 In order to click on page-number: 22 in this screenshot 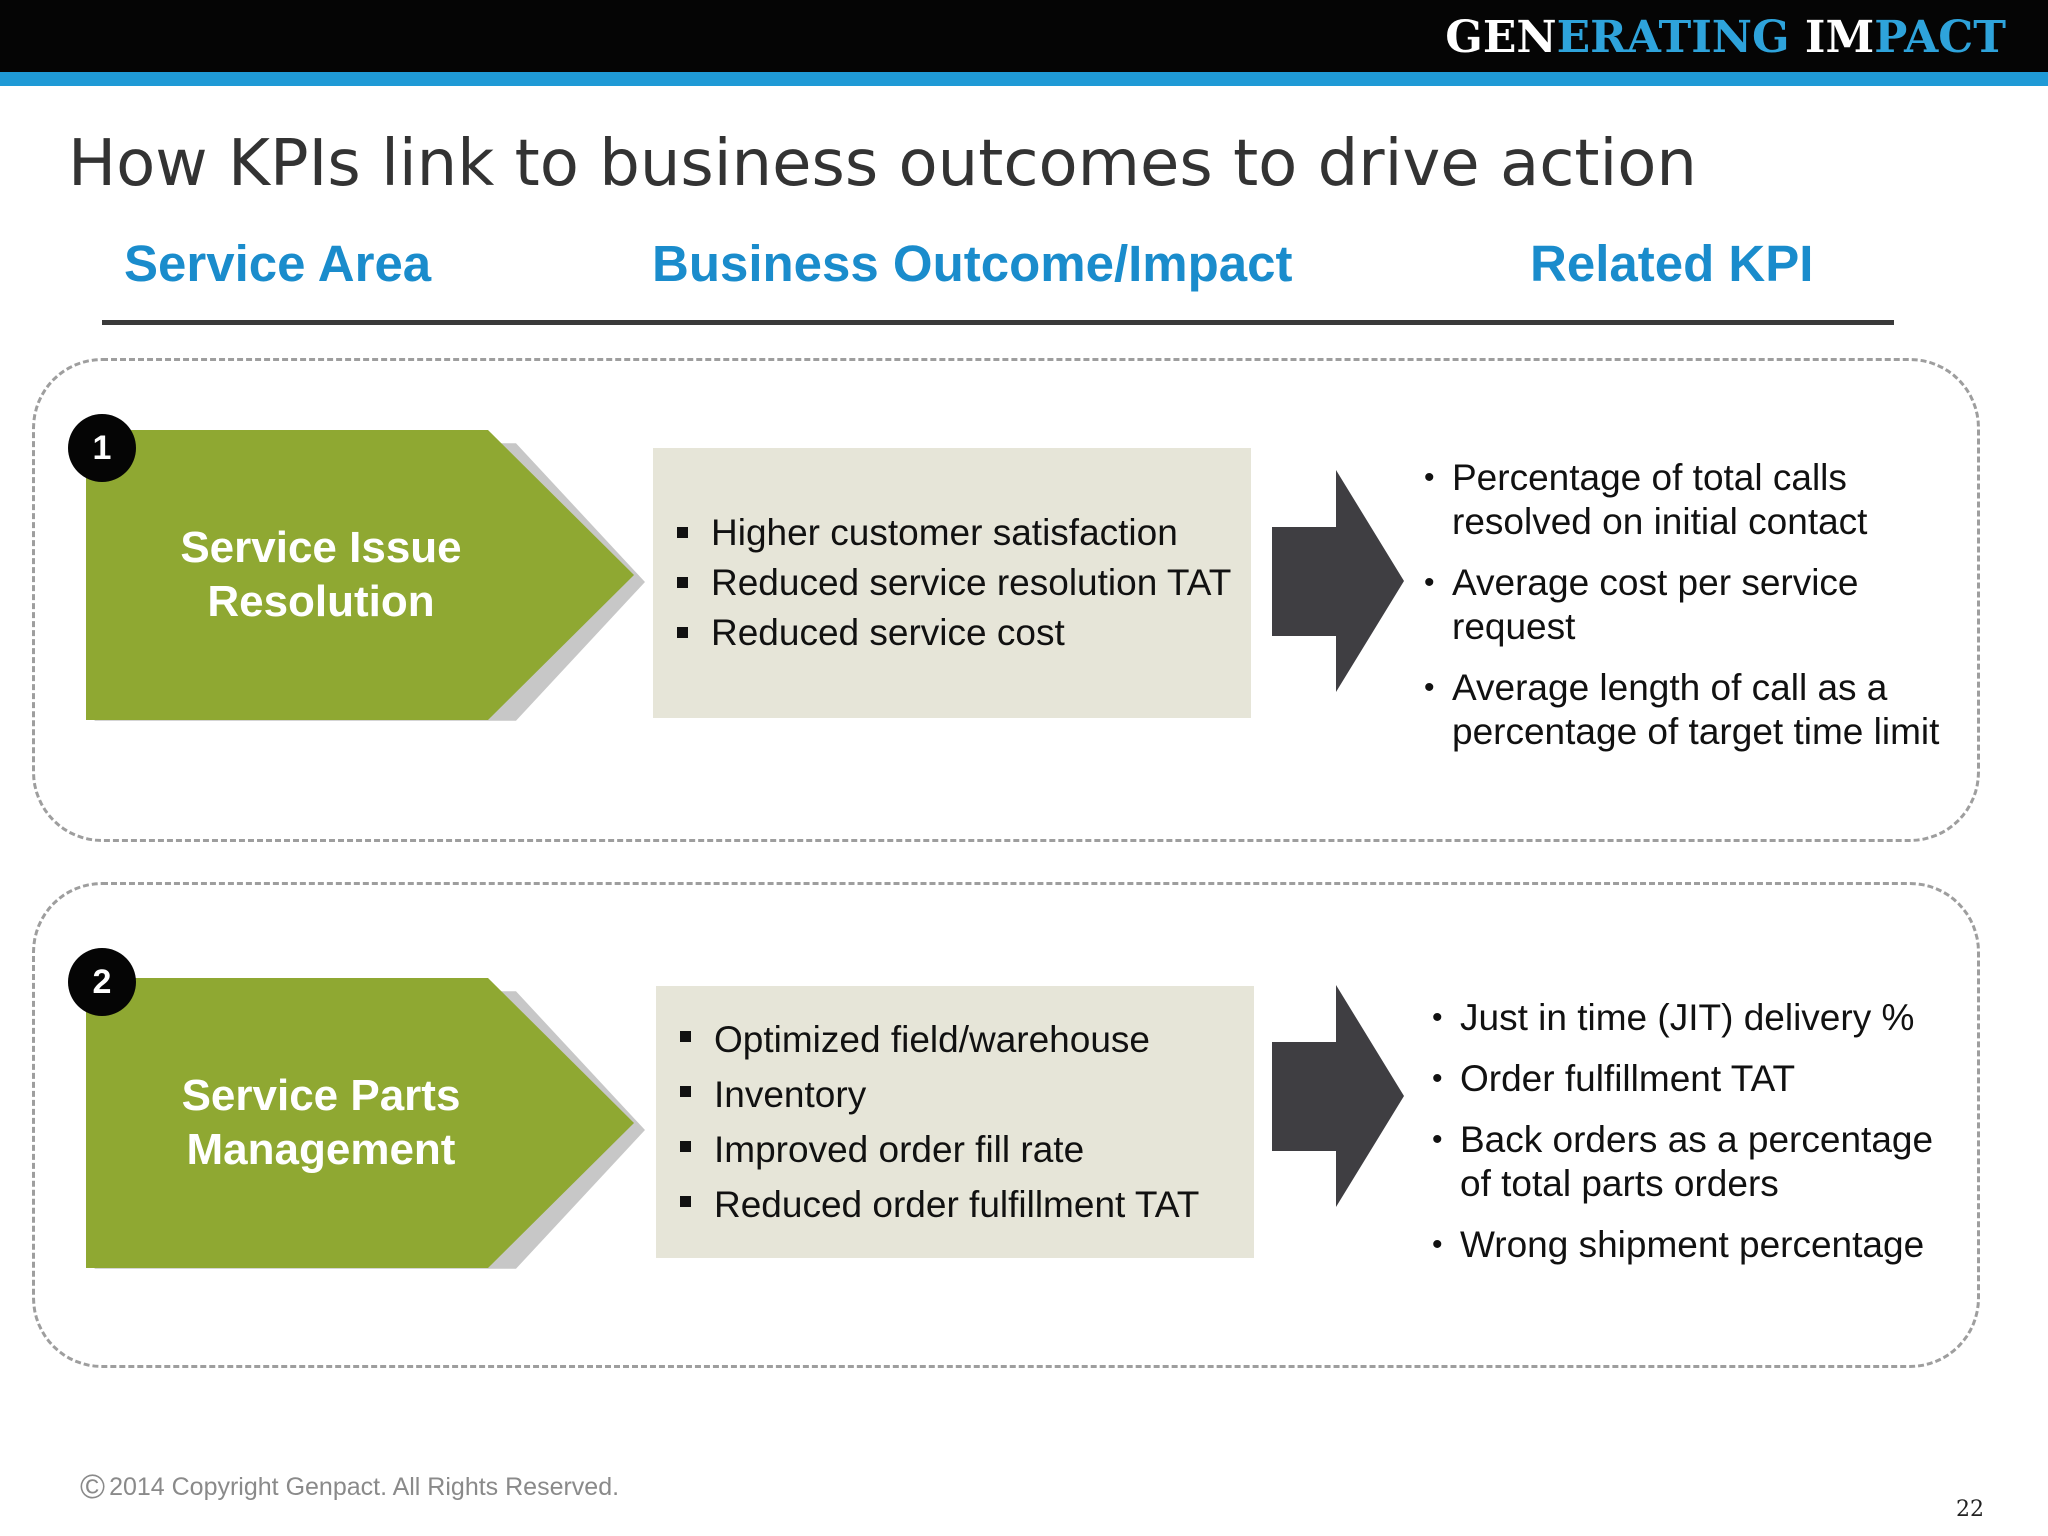, I will do `click(1970, 1509)`.